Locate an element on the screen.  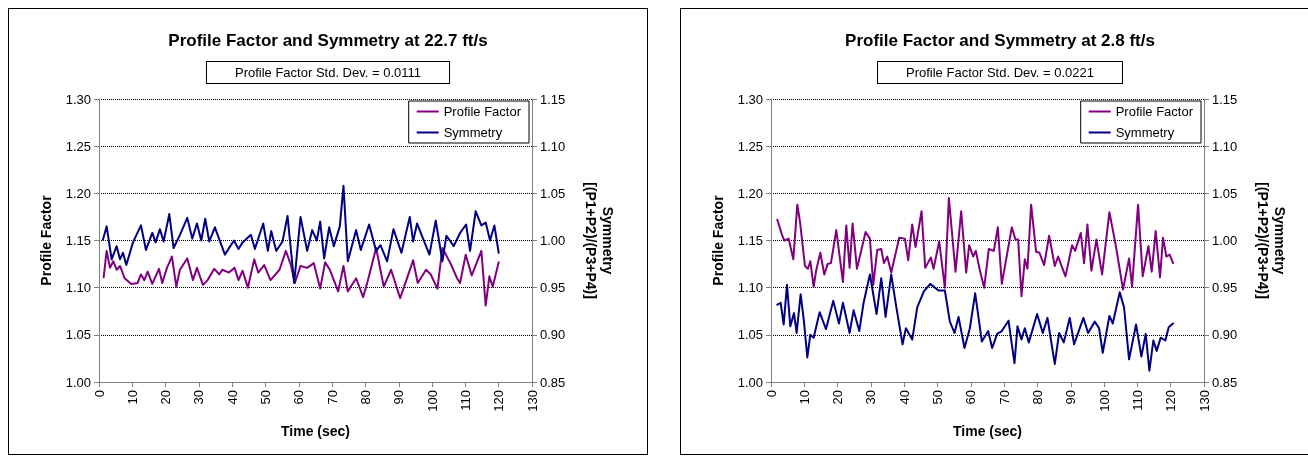
text: Profile Factor Std. Dev. = 0.0111 is located at coordinates (328, 72).